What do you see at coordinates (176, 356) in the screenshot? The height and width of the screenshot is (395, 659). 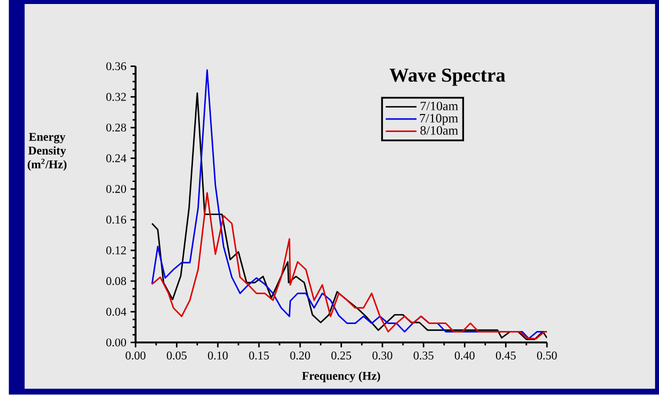 I see `x-tick-label: 0.05` at bounding box center [176, 356].